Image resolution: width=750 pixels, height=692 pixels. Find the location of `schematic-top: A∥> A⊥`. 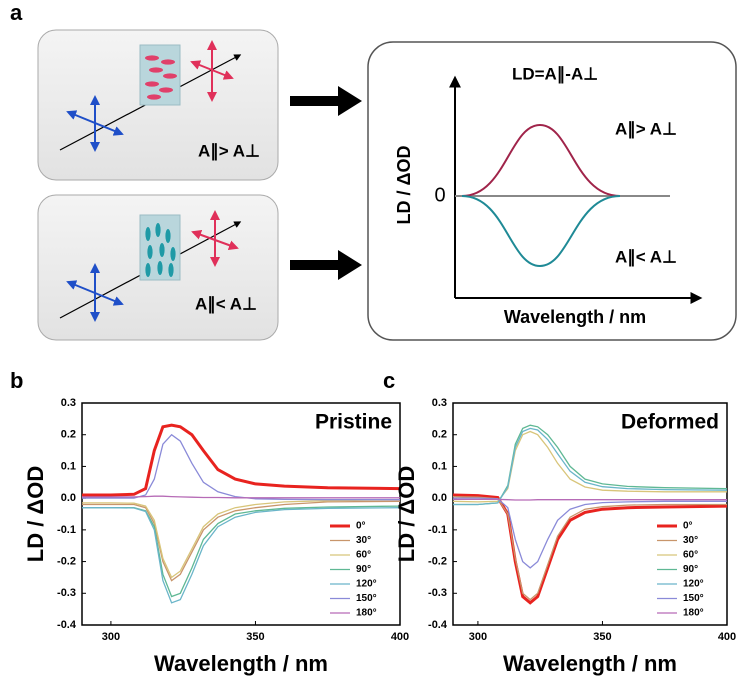

schematic-top: A∥> A⊥ is located at coordinates (158, 105).